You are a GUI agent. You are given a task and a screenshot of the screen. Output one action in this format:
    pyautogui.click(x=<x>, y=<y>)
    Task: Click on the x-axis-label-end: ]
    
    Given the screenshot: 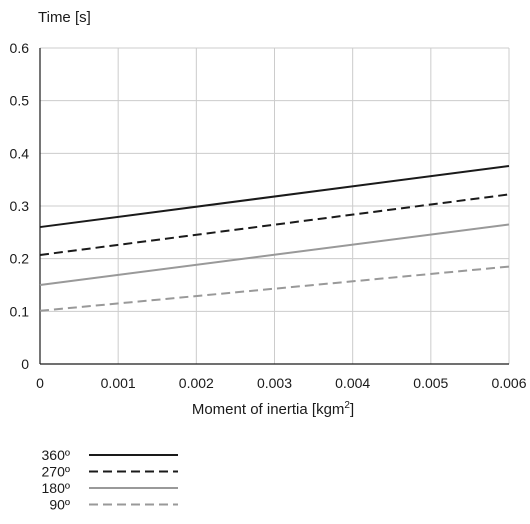 What is the action you would take?
    pyautogui.click(x=352, y=409)
    